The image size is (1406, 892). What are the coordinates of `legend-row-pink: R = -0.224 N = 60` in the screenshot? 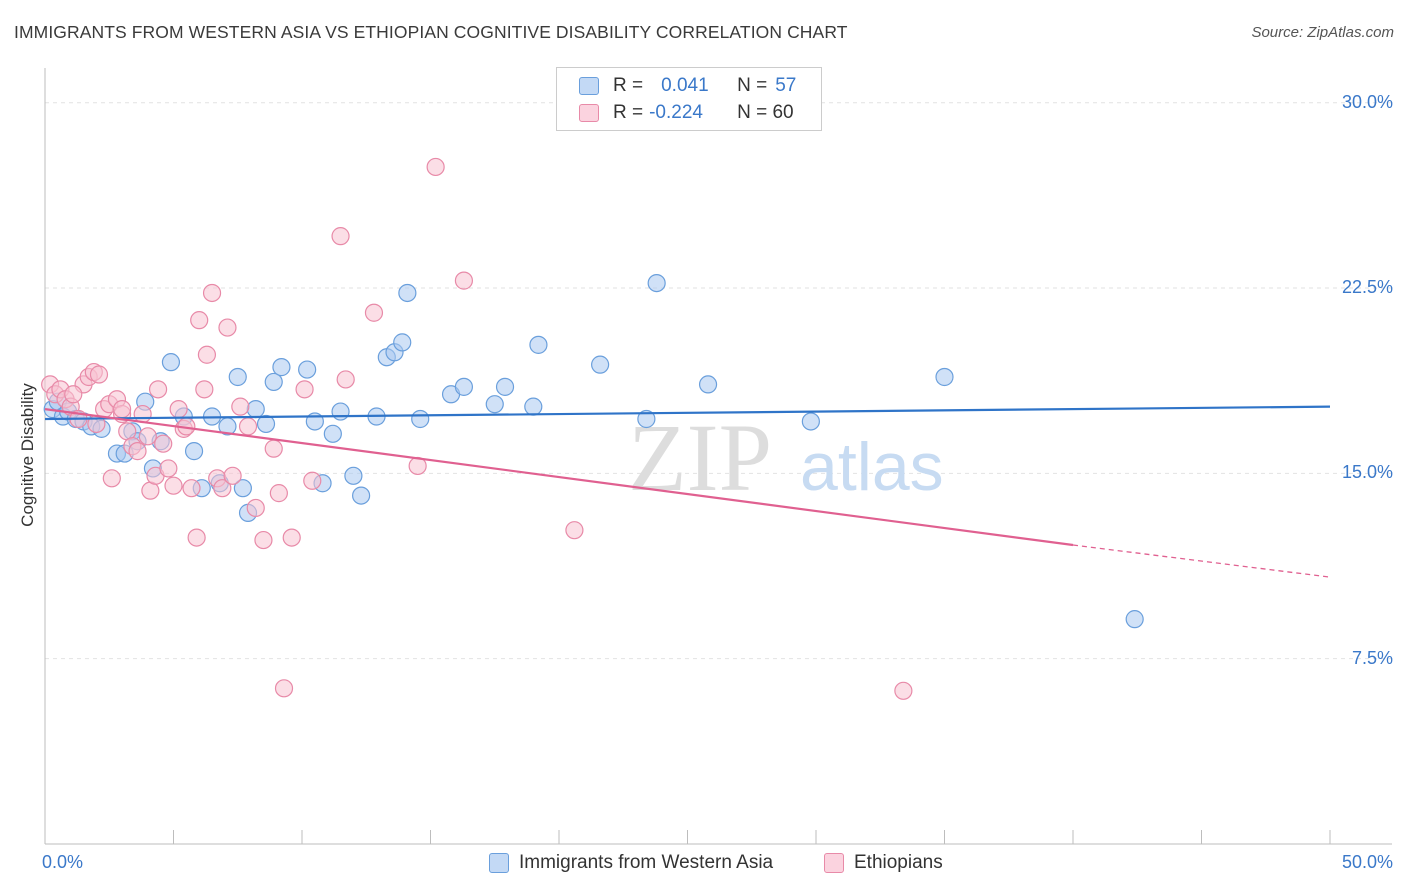 It's located at (686, 113).